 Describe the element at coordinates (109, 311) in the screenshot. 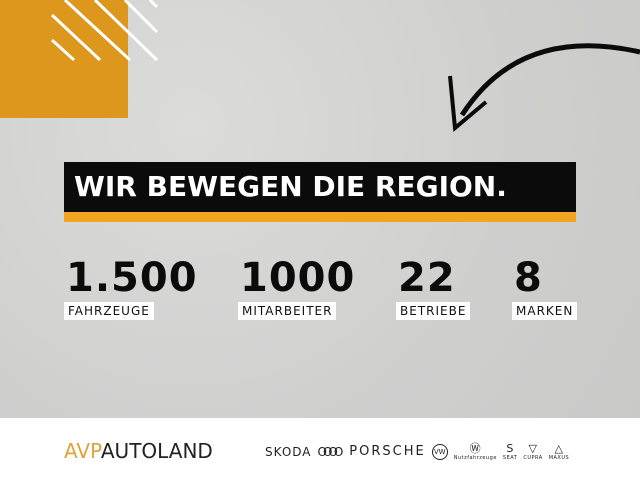

I see `stat-label: FAHRZEUGE` at that location.